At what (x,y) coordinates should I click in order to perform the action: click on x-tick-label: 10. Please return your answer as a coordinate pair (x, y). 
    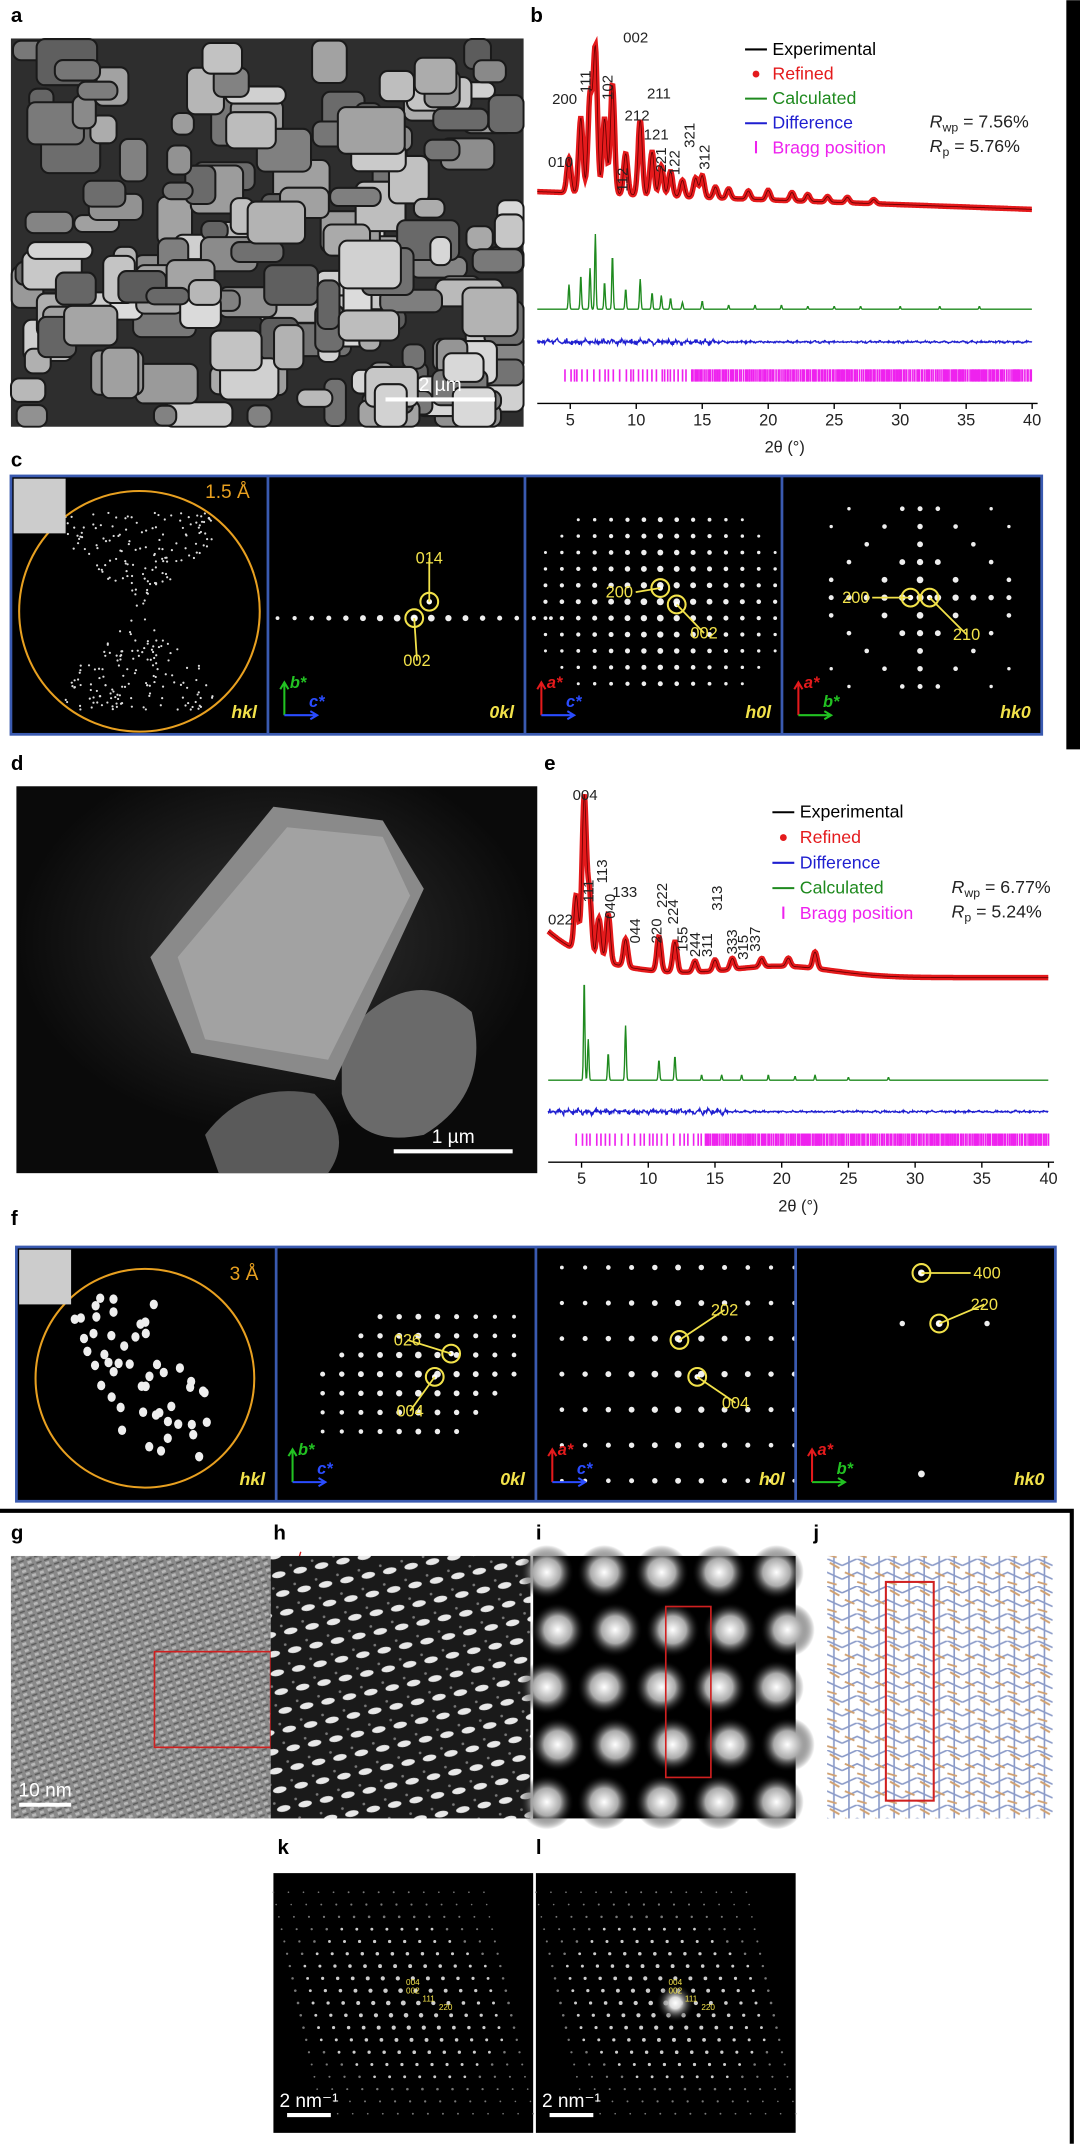
    Looking at the image, I should click on (636, 420).